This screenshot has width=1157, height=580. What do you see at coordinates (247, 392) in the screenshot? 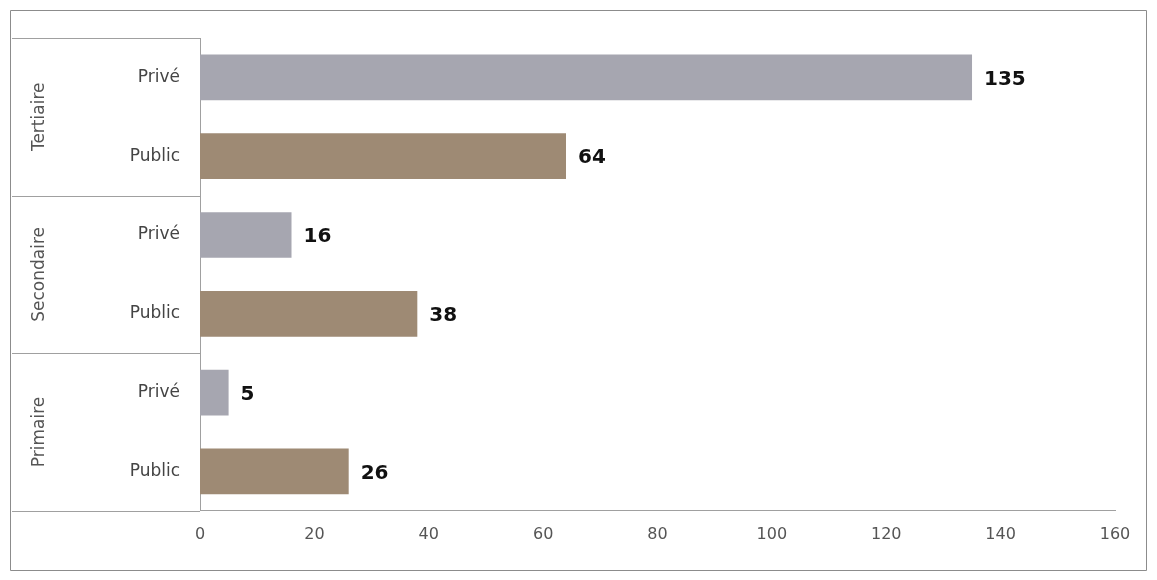
I see `data-label: 5` at bounding box center [247, 392].